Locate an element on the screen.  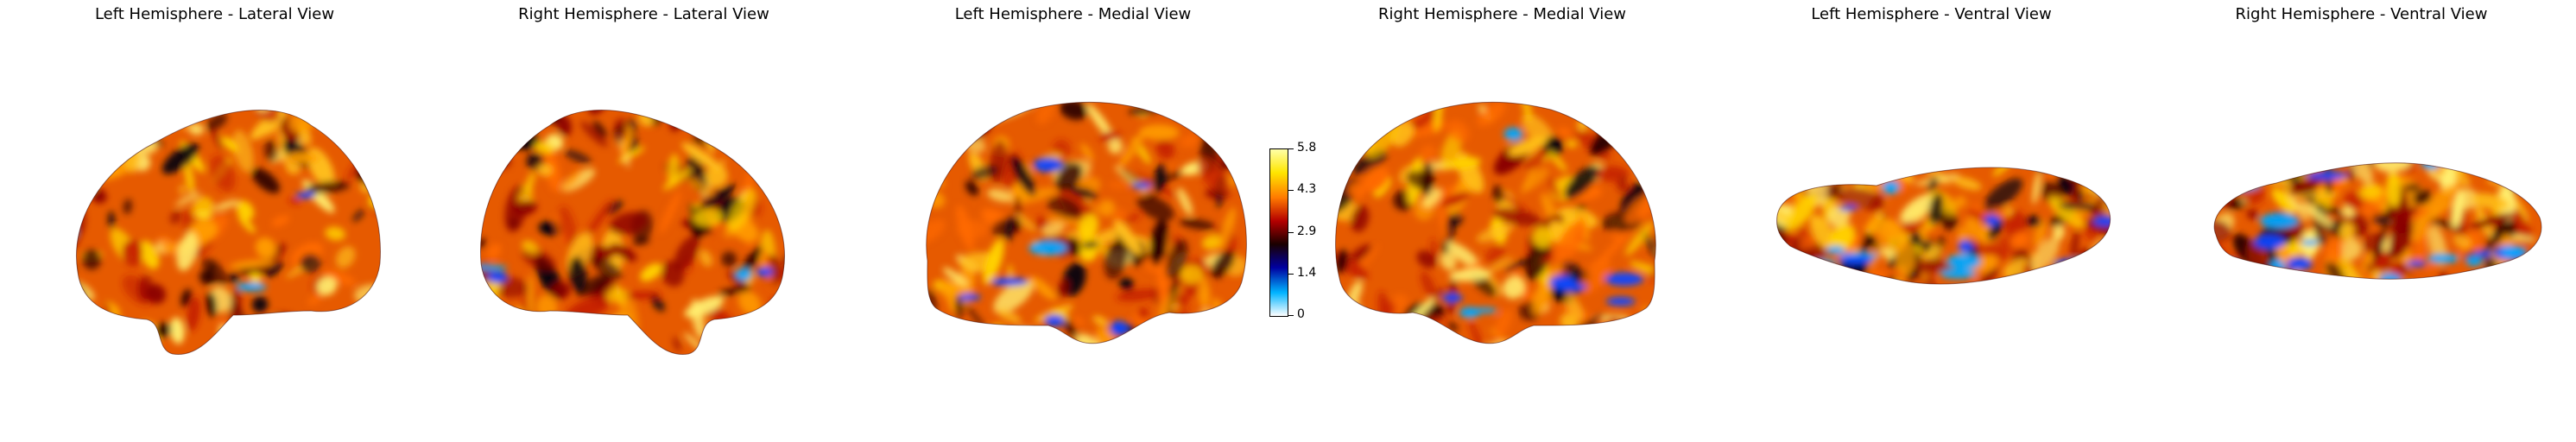
colorbar-tick-label: 1.4 is located at coordinates (1307, 272).